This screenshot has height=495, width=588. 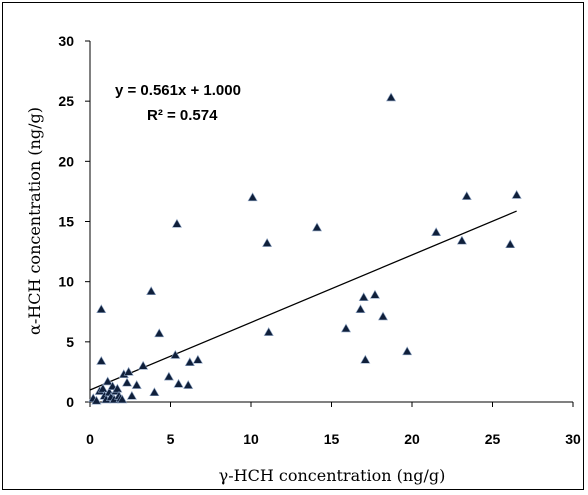 What do you see at coordinates (66, 101) in the screenshot?
I see `y-tick-label: 25` at bounding box center [66, 101].